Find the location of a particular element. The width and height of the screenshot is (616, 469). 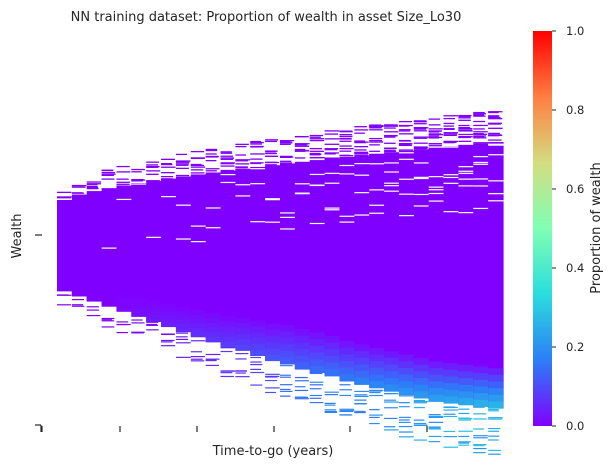

x-axis-ticks is located at coordinates (234, 429).